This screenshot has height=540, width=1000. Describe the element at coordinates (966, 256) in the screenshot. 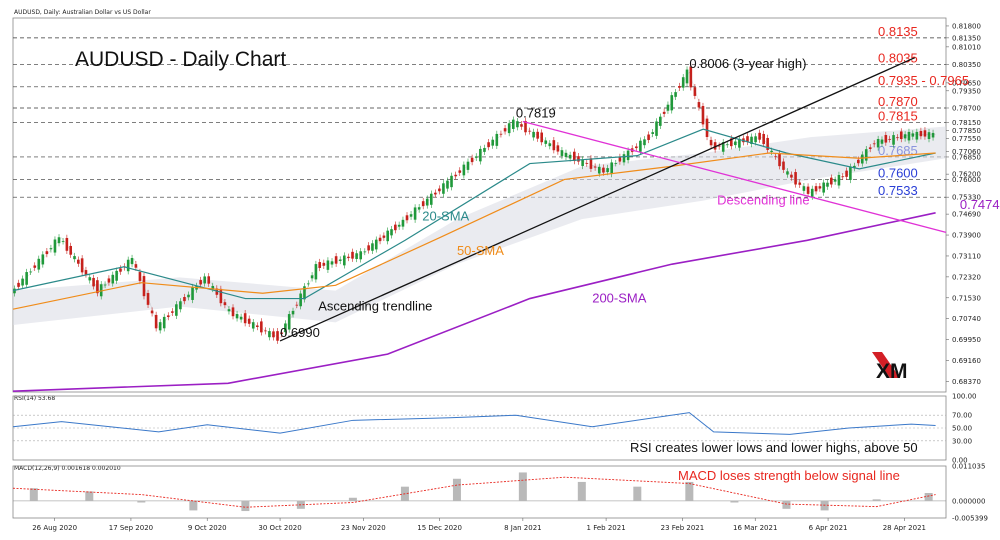

I see `price-tick-label: 0.73110` at that location.